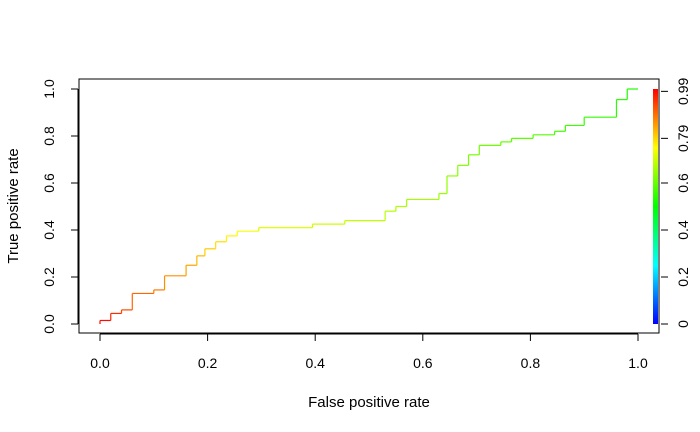 This screenshot has width=700, height=432. What do you see at coordinates (638, 363) in the screenshot?
I see `x-tick-label: 1.0` at bounding box center [638, 363].